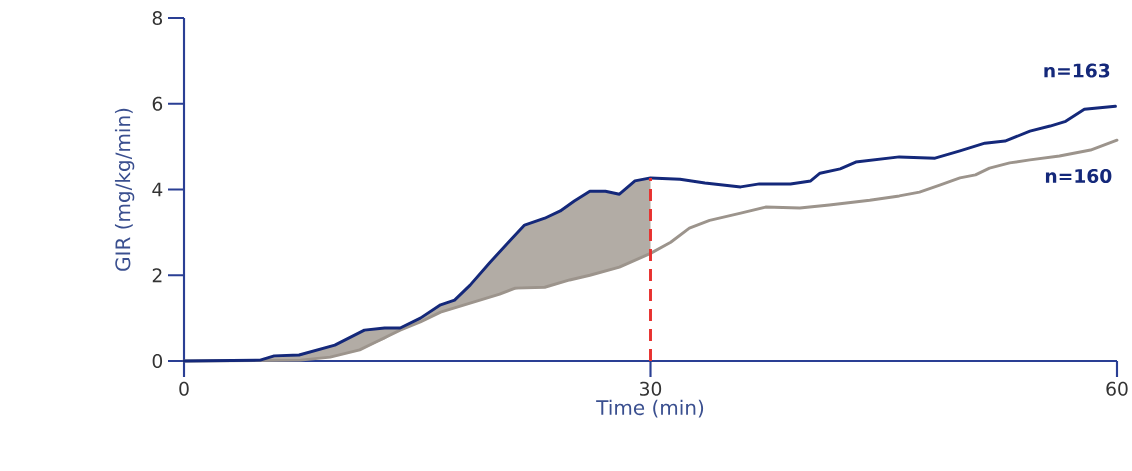  Describe the element at coordinates (124, 189) in the screenshot. I see `y-axis-title: GIR (mg/kg/min)` at that location.